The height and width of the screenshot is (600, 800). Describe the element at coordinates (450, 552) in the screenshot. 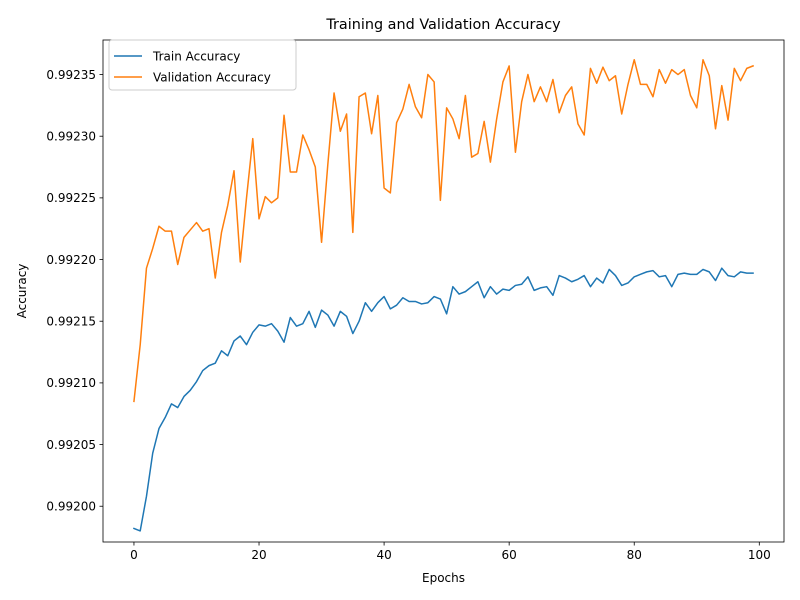

I see `x-axis: 0 20 40 60 80 100` at that location.